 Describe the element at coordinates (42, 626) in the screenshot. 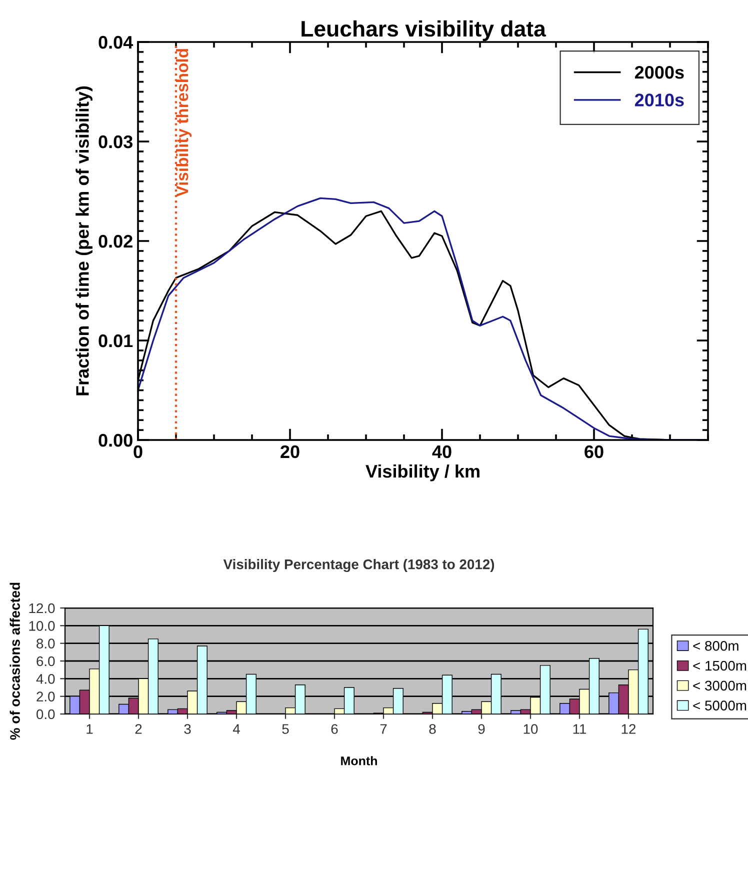

I see `y-tick-label: 10.0` at that location.